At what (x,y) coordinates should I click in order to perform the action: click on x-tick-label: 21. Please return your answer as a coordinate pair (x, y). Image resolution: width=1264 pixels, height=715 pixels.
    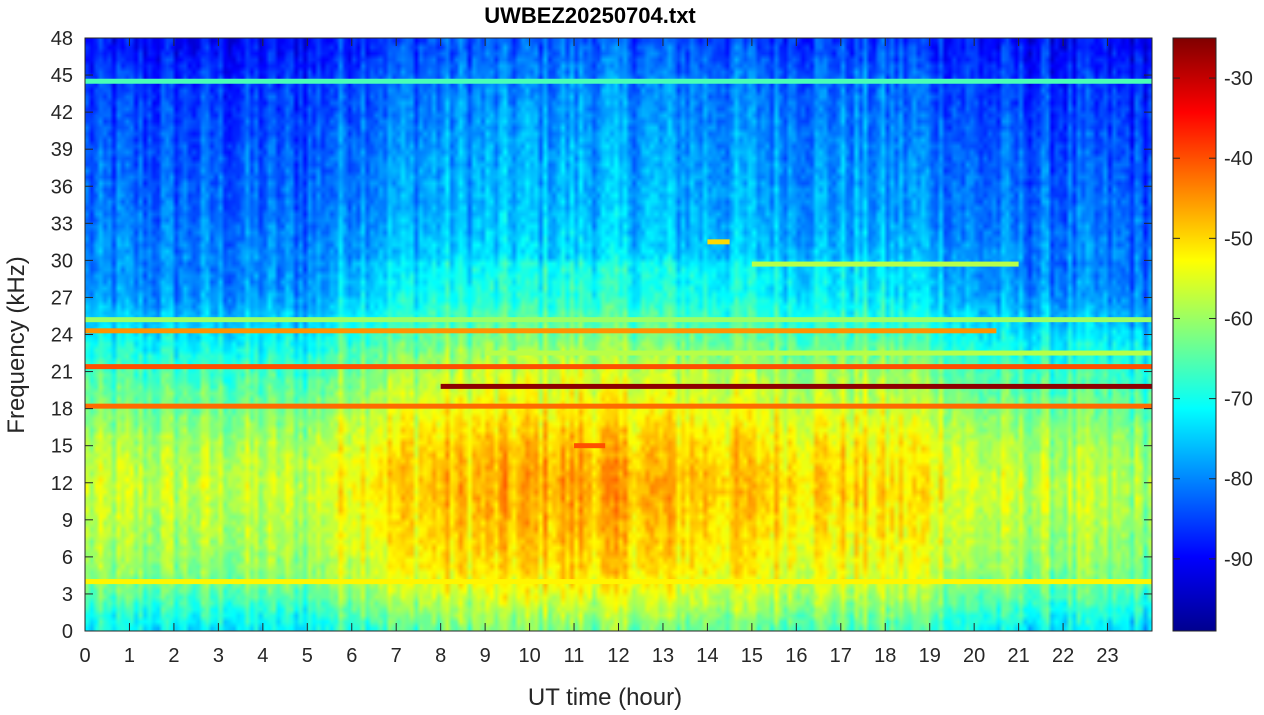
    Looking at the image, I should click on (1019, 656).